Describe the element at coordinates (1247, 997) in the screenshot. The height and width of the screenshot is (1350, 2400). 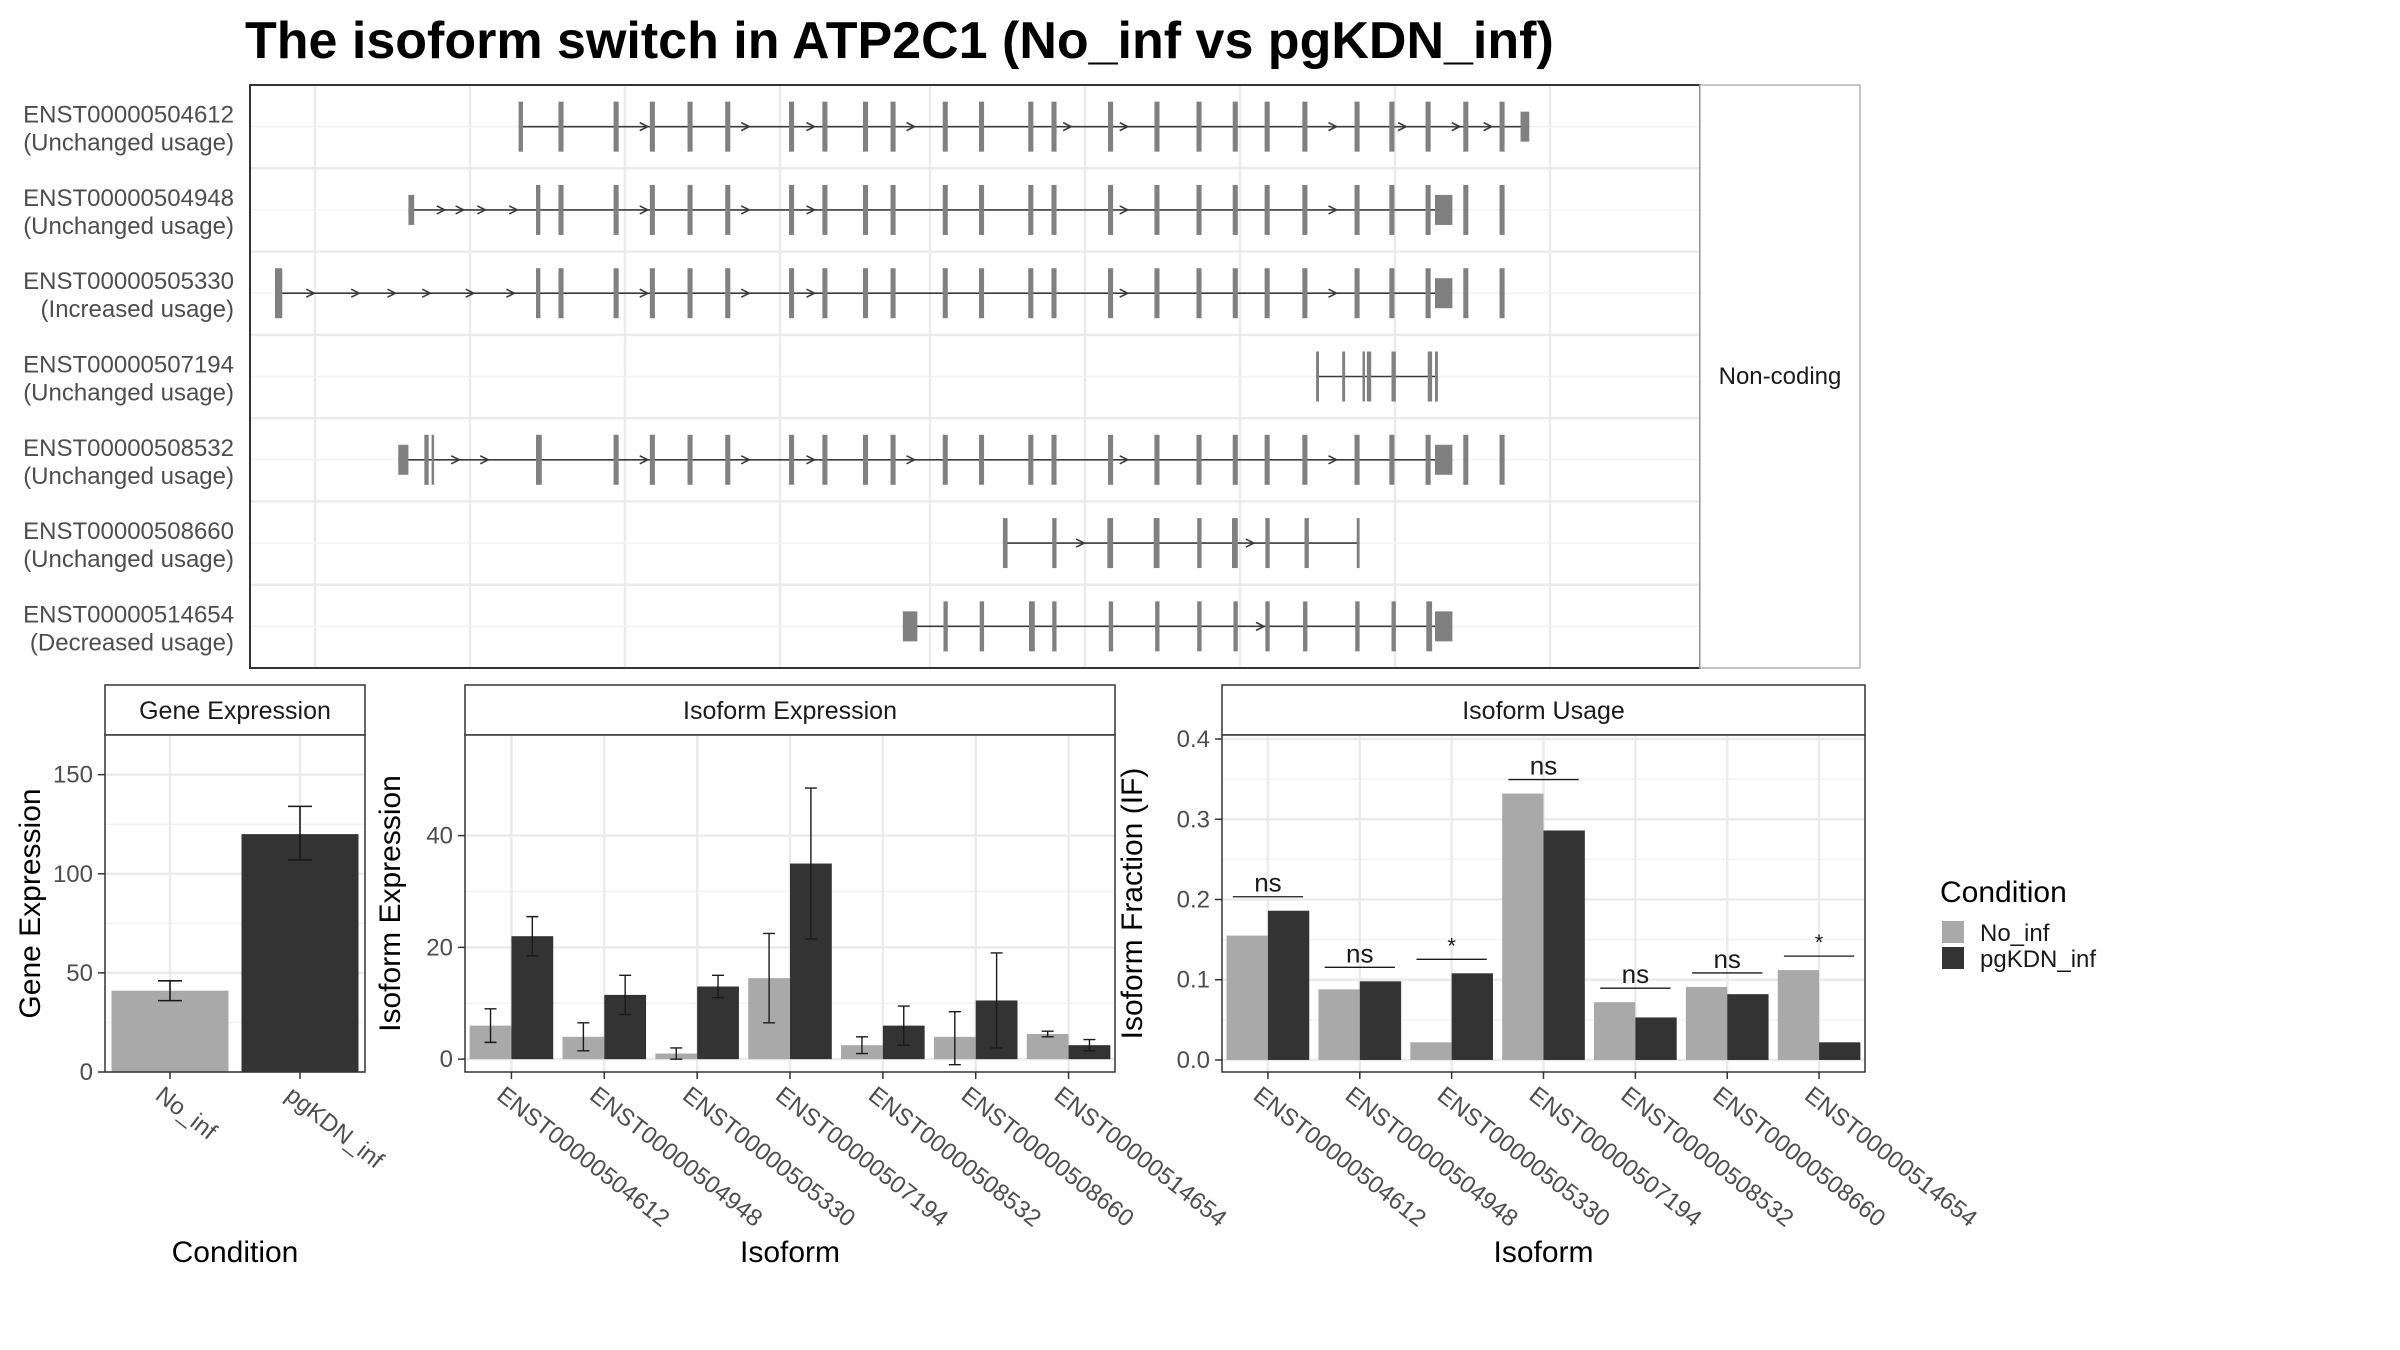
I see `bar-No_inf-ENST00000504612` at that location.